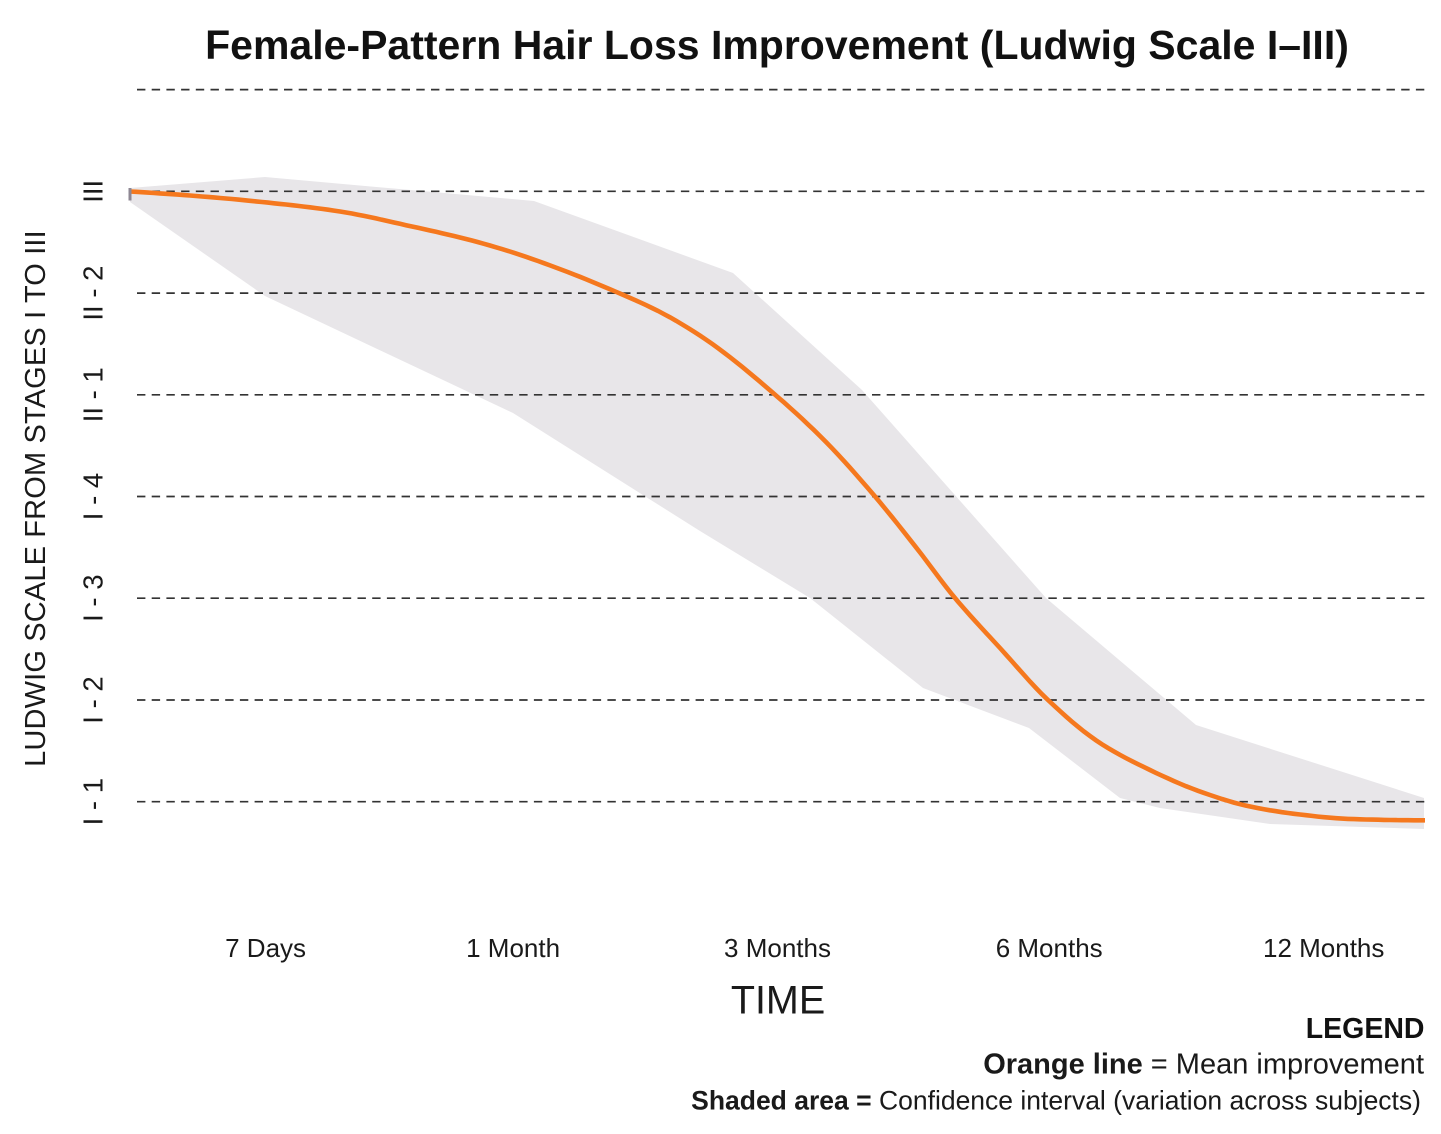  What do you see at coordinates (93, 801) in the screenshot?
I see `svg-text: I - 1` at bounding box center [93, 801].